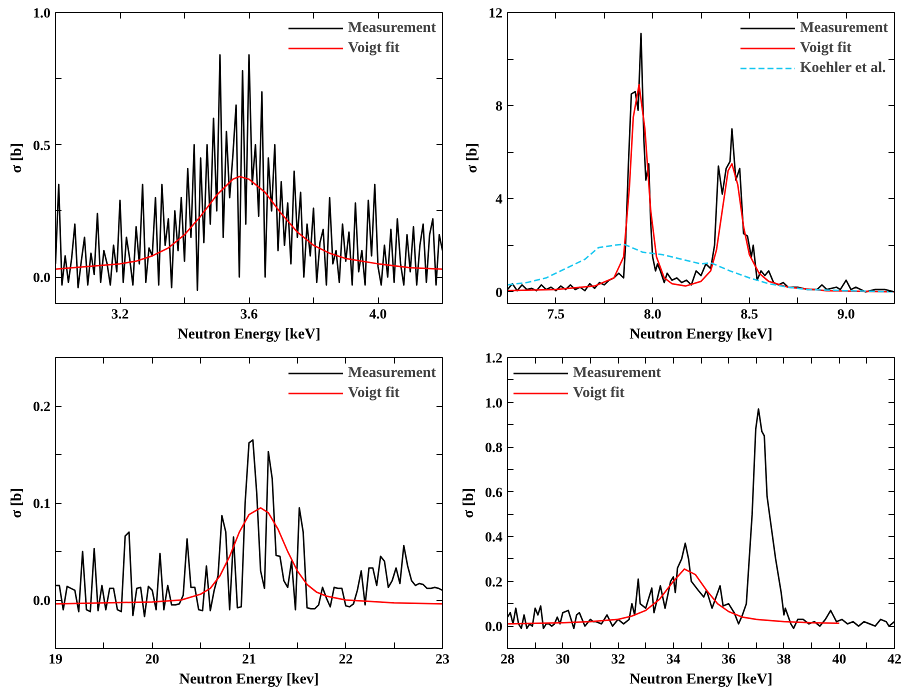 This screenshot has height=698, width=909. I want to click on x-tick-label: 36, so click(729, 660).